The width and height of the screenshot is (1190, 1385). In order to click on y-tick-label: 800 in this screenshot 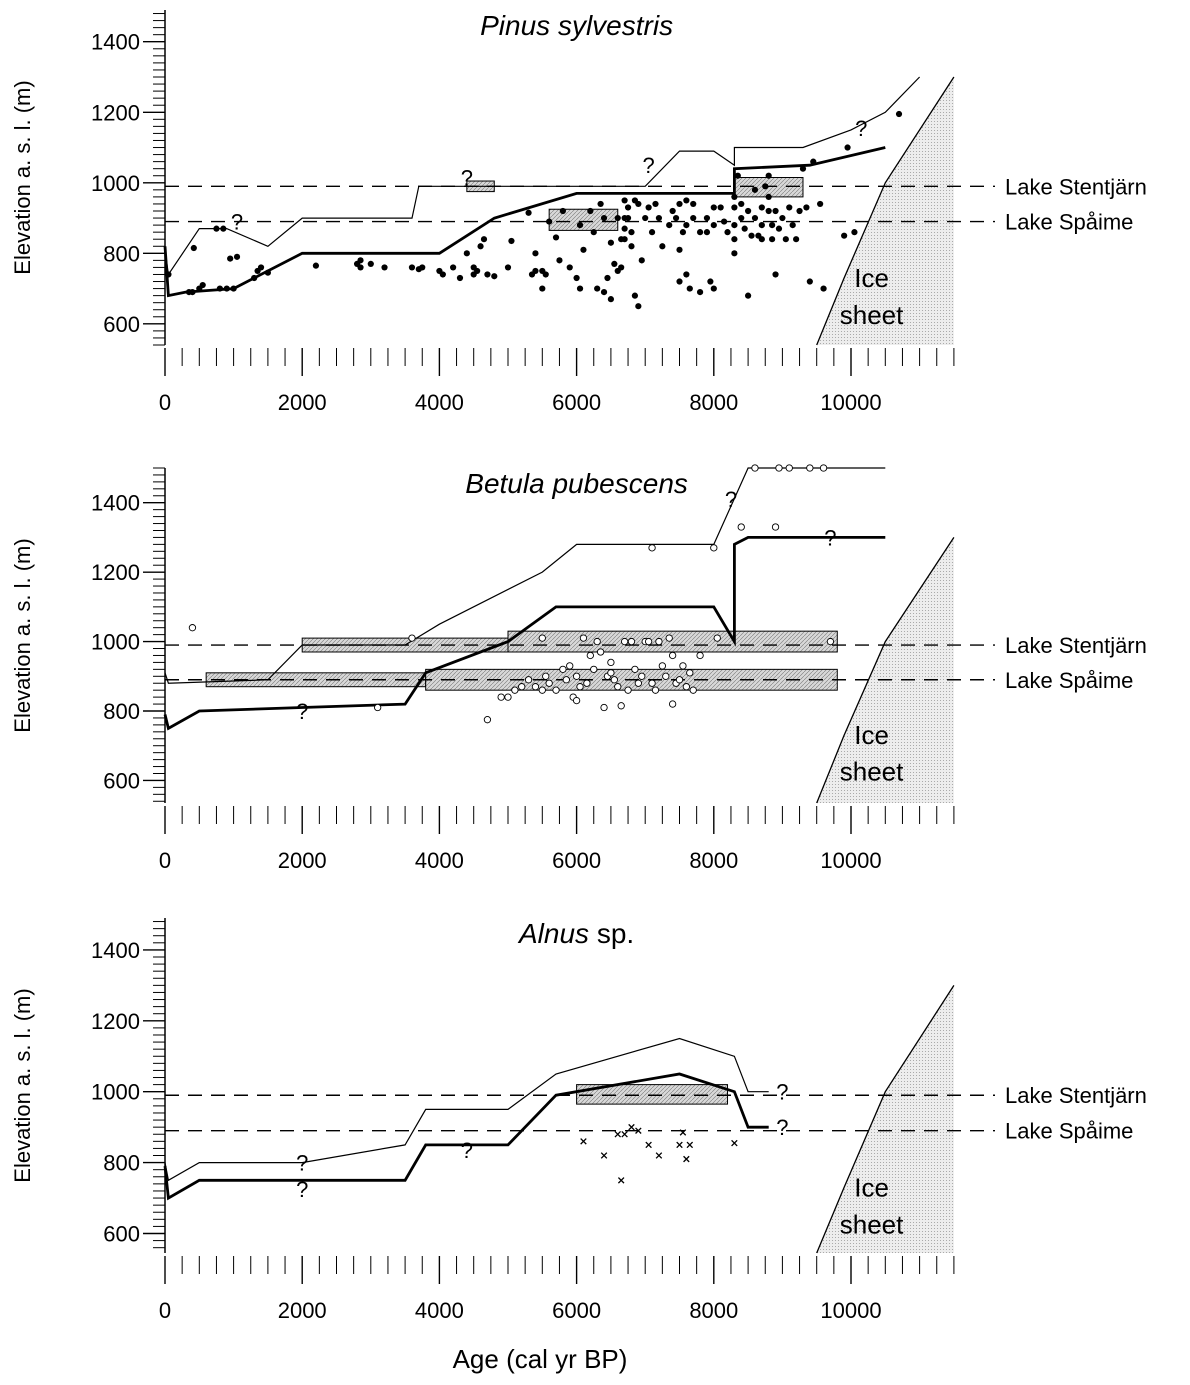, I will do `click(121, 711)`.